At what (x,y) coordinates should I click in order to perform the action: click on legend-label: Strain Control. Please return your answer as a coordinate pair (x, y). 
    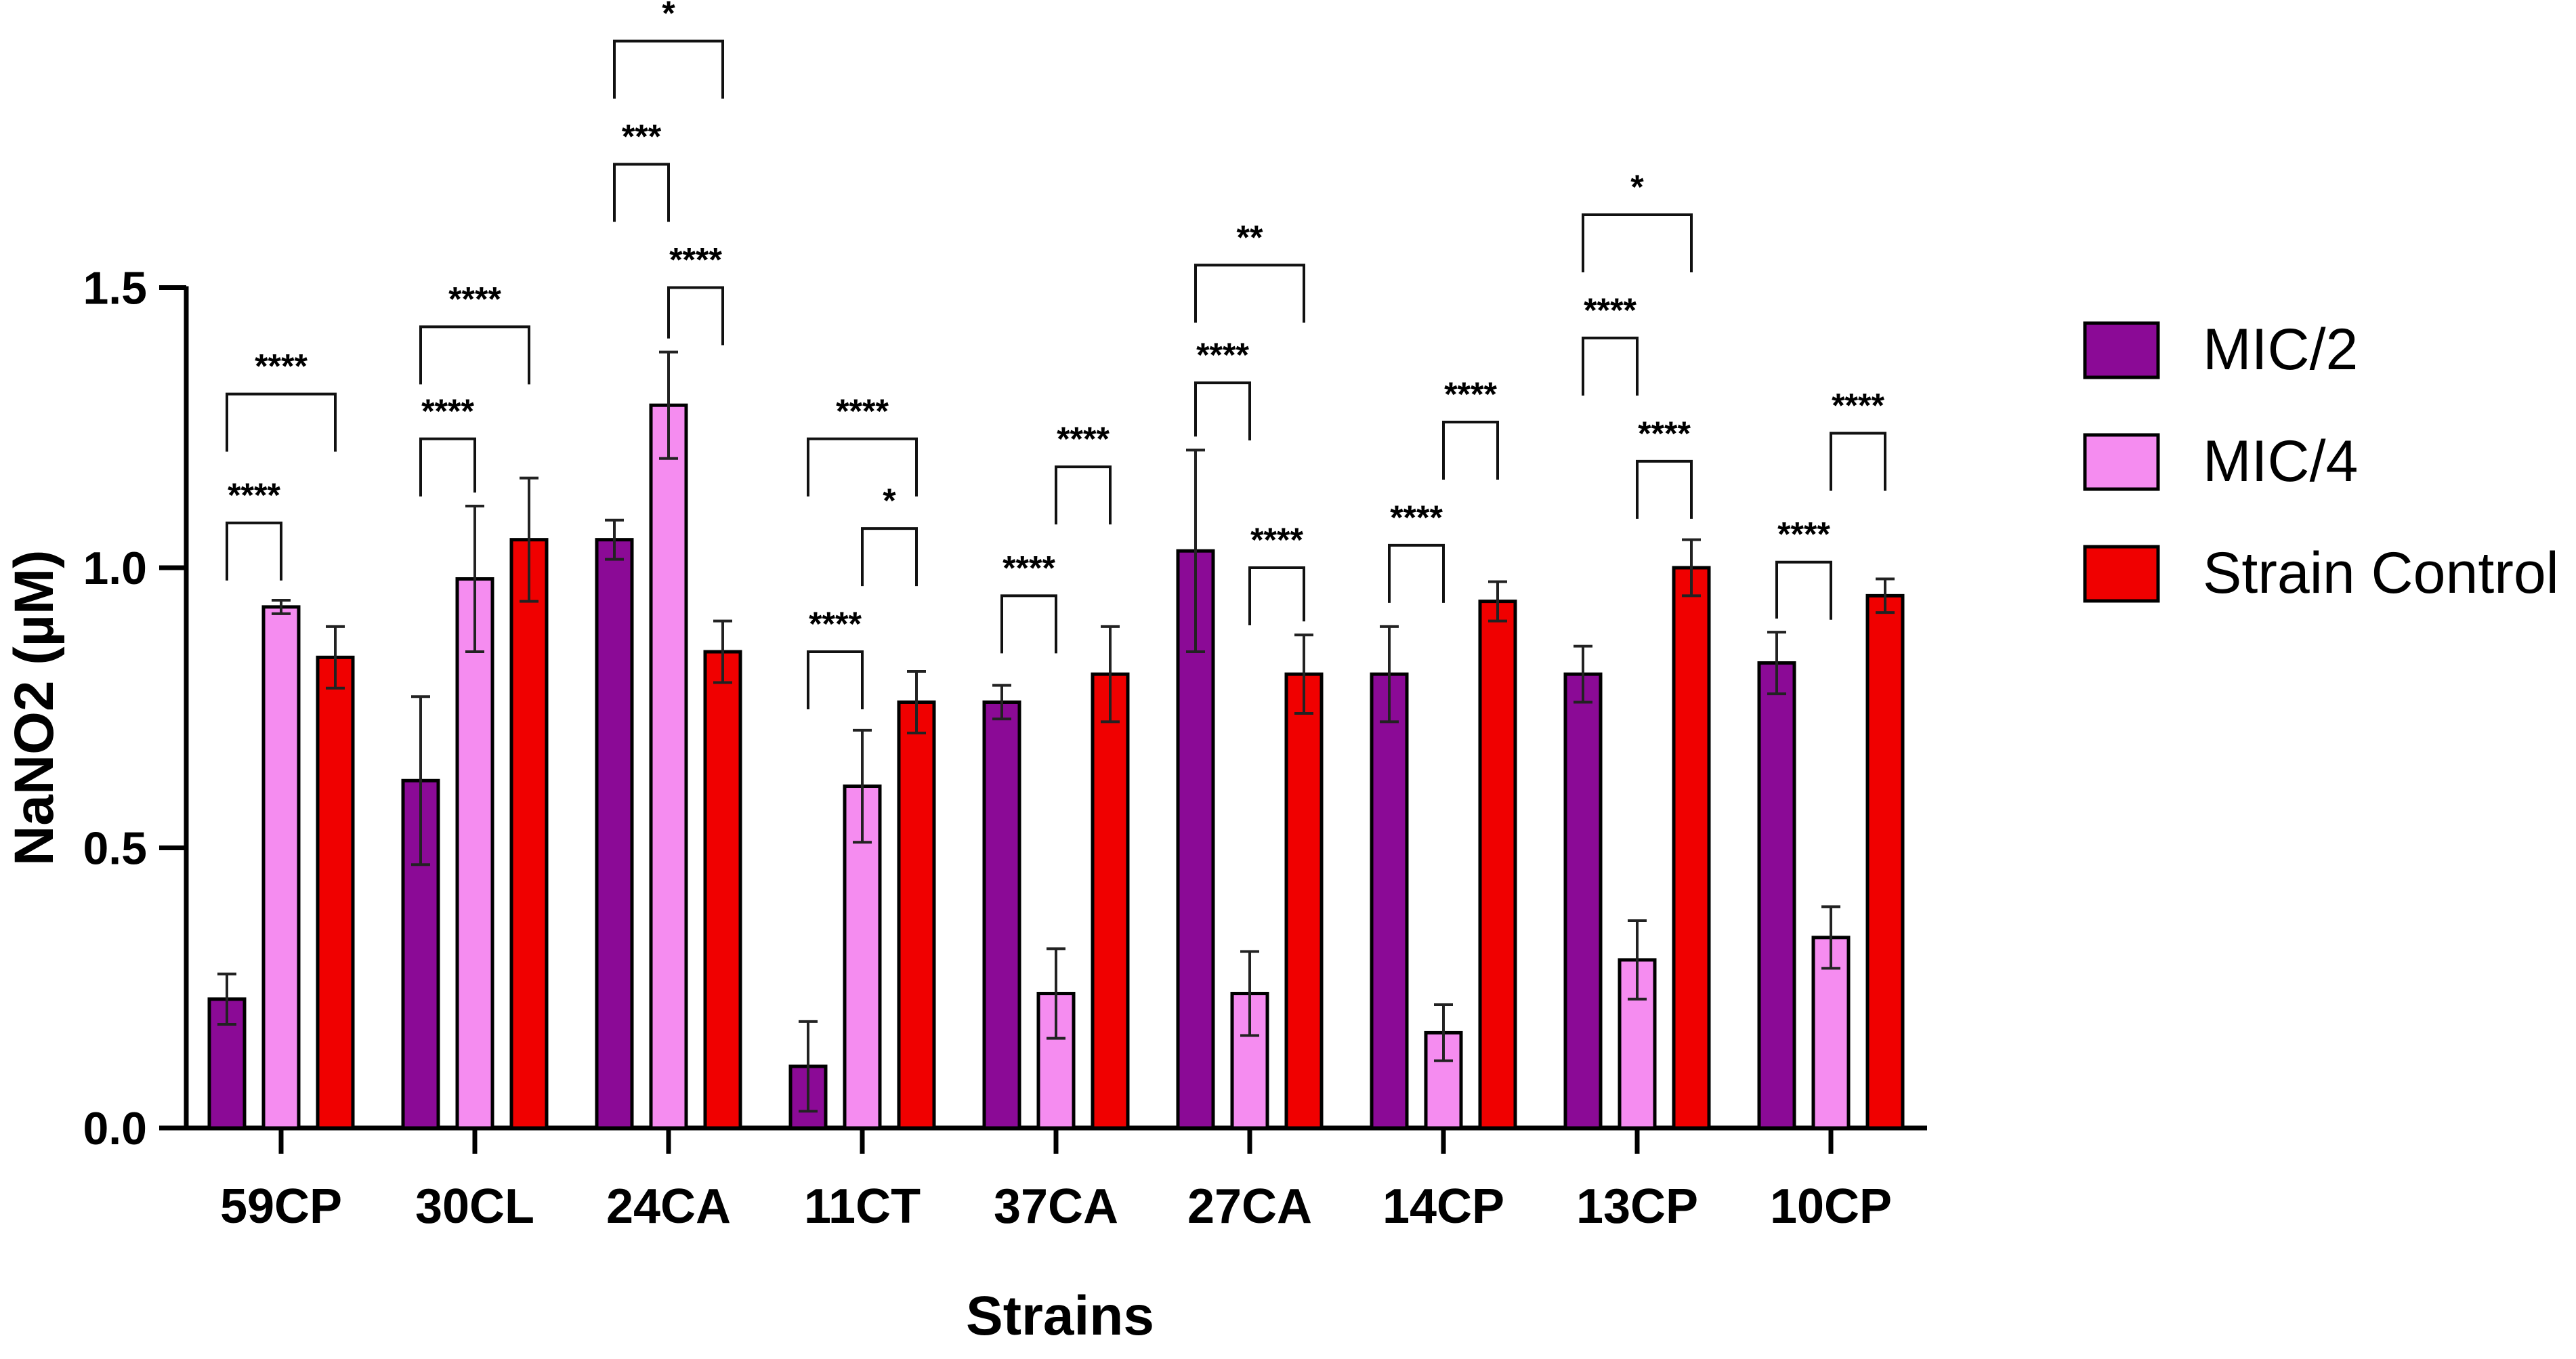
    Looking at the image, I should click on (2381, 574).